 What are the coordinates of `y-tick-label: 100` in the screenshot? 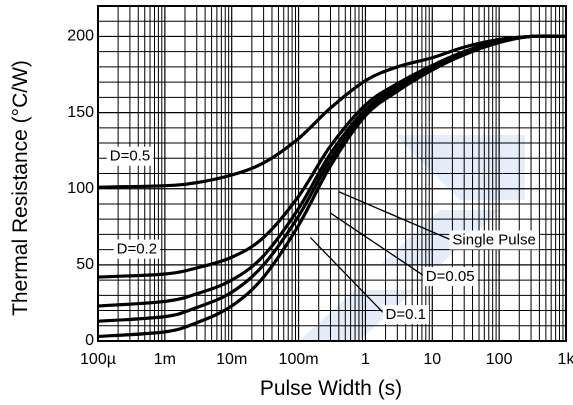 It's located at (80, 188).